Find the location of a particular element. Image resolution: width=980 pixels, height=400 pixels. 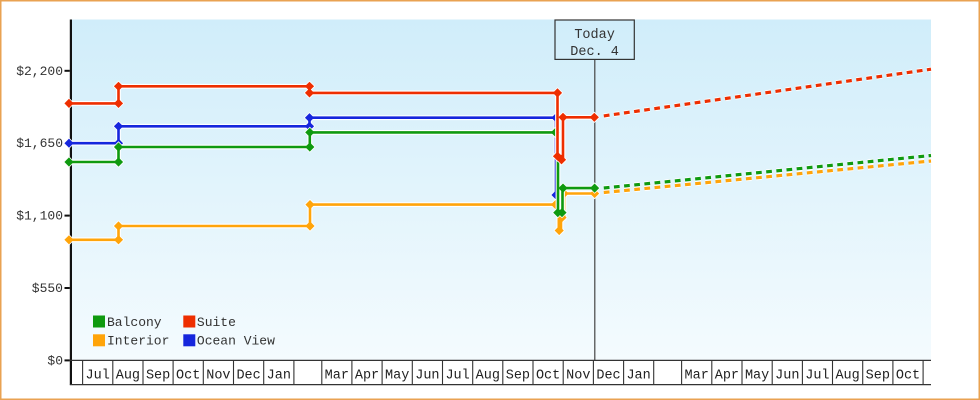

svg-text: $0 is located at coordinates (55, 360).